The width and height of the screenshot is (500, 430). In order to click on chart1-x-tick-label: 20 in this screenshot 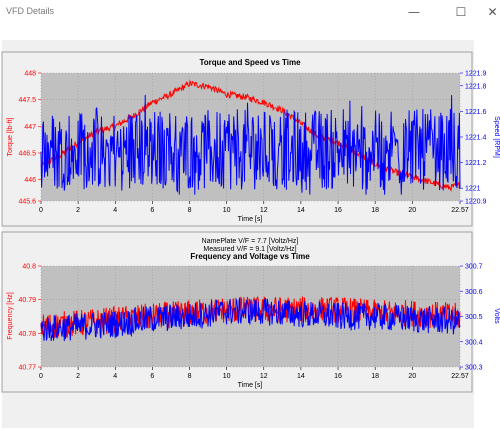, I will do `click(412, 210)`.